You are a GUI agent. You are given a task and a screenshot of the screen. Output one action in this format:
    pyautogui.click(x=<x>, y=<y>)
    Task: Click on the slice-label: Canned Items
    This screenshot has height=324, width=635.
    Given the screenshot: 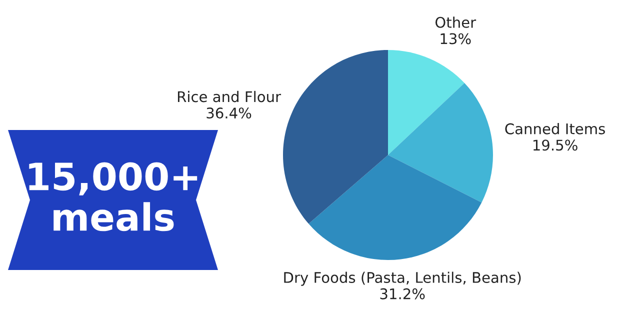 What is the action you would take?
    pyautogui.click(x=555, y=128)
    